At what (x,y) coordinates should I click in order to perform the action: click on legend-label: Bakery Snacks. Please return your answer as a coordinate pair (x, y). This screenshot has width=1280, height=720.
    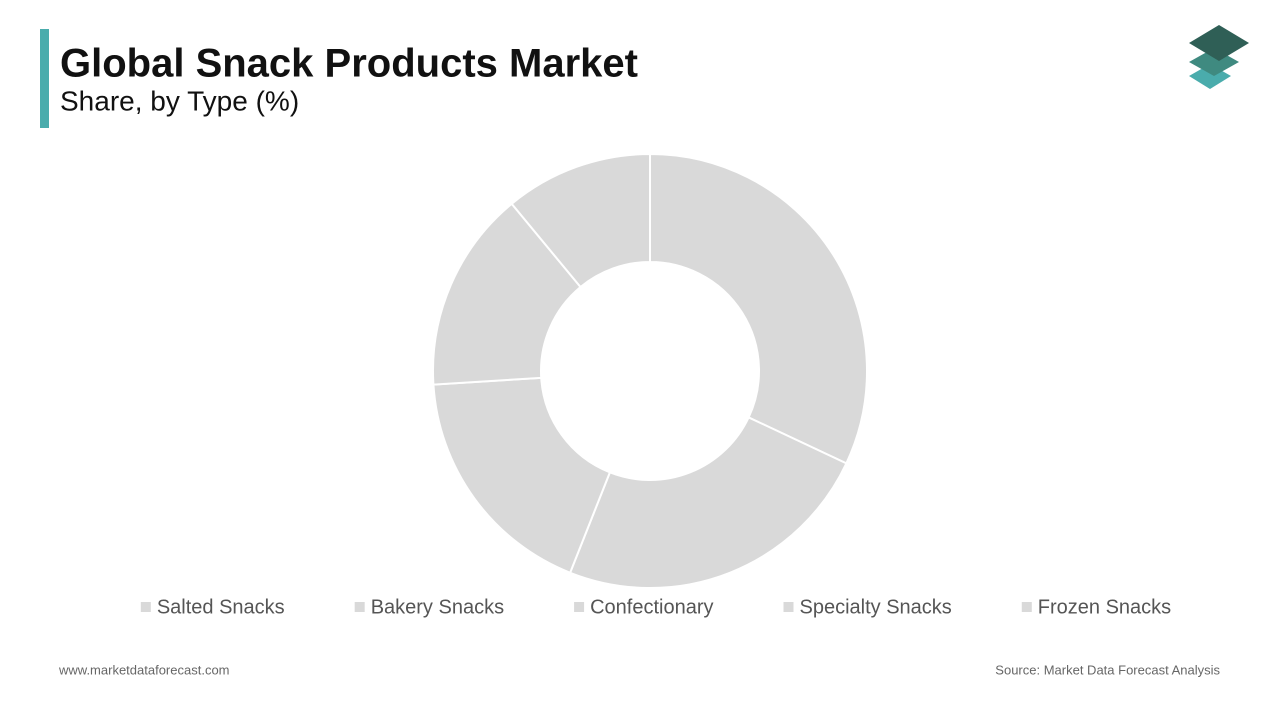
    Looking at the image, I should click on (437, 607).